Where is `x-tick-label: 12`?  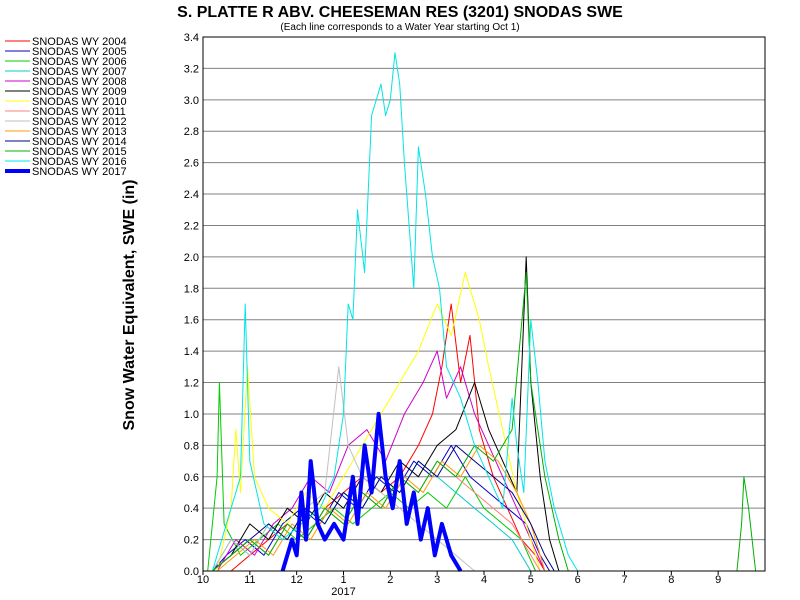
x-tick-label: 12 is located at coordinates (297, 580).